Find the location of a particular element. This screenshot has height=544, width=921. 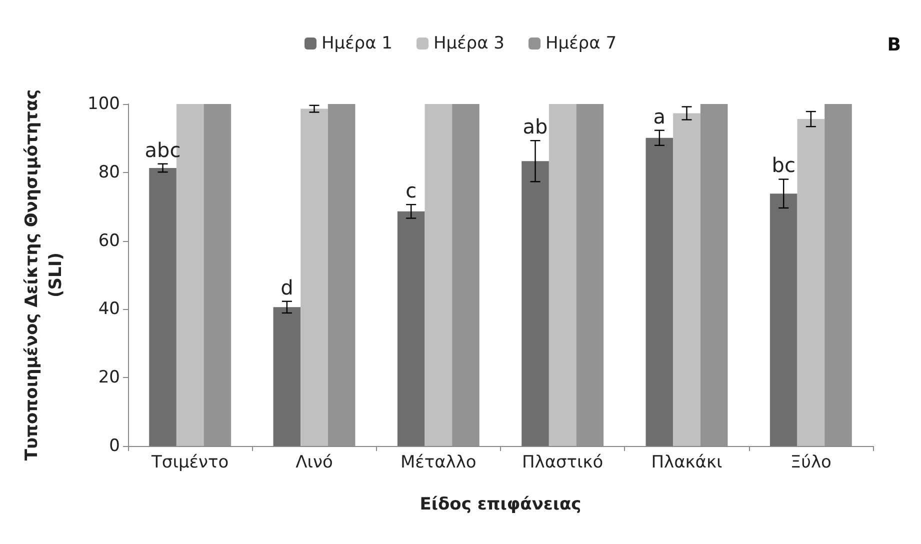

y-axis-title: Τυποποιημένος Δείκτης Θνησιμότητας (SLI) is located at coordinates (44, 275).